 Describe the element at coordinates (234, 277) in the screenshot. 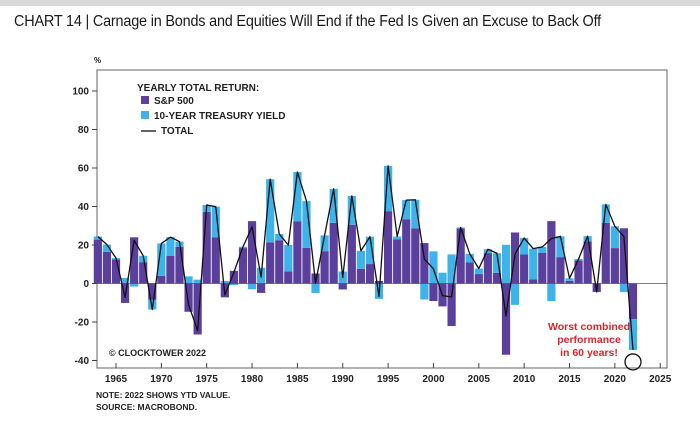

I see `bar-sp500-1978` at that location.